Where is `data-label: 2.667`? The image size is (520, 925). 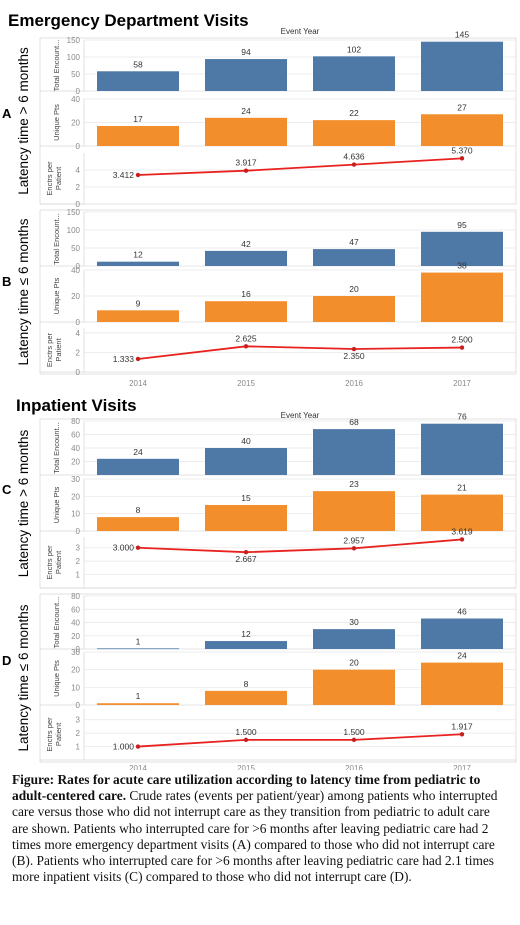
data-label: 2.667 is located at coordinates (246, 559).